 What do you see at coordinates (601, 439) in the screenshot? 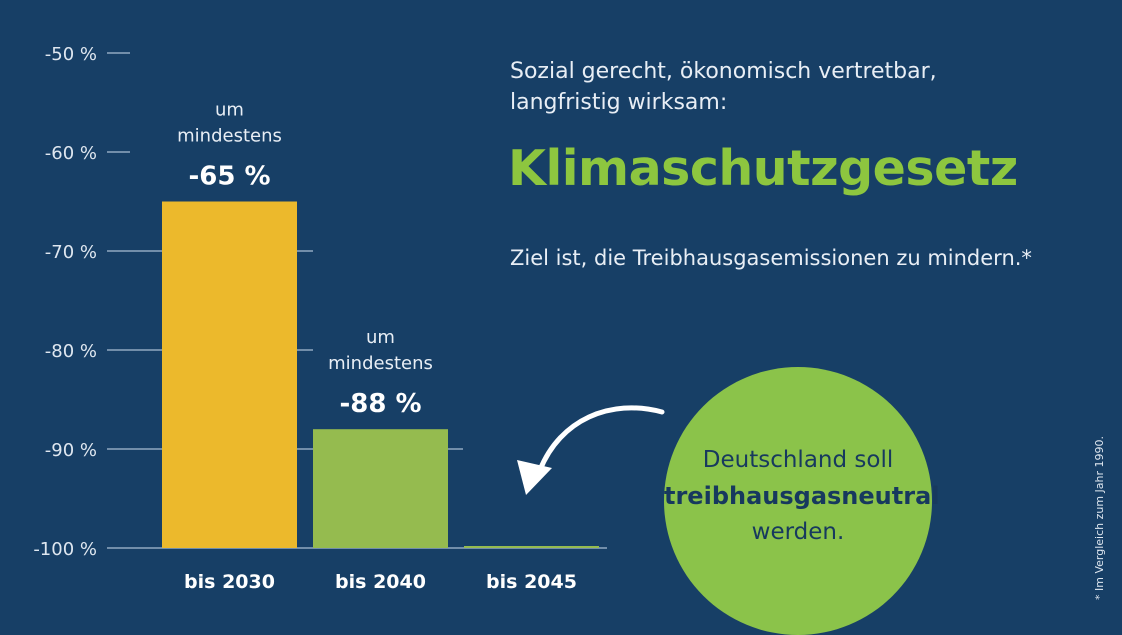
I see `curved-arrow-icon` at bounding box center [601, 439].